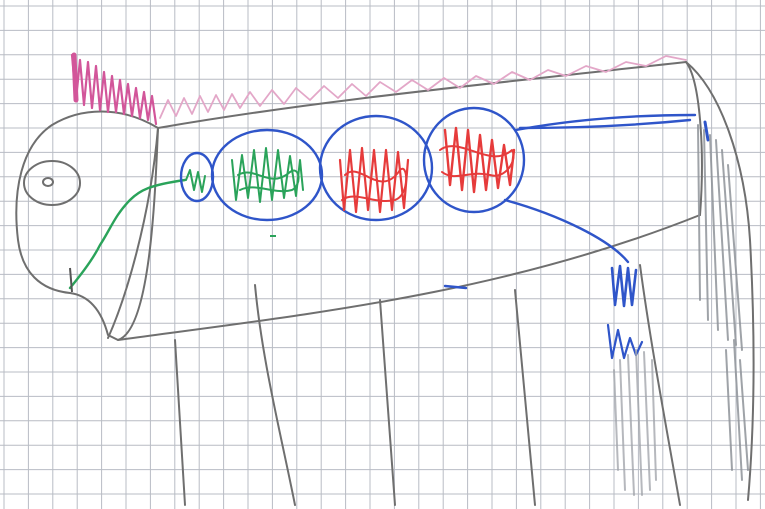  What do you see at coordinates (423, 87) in the screenshot?
I see `mane-scribble-light` at bounding box center [423, 87].